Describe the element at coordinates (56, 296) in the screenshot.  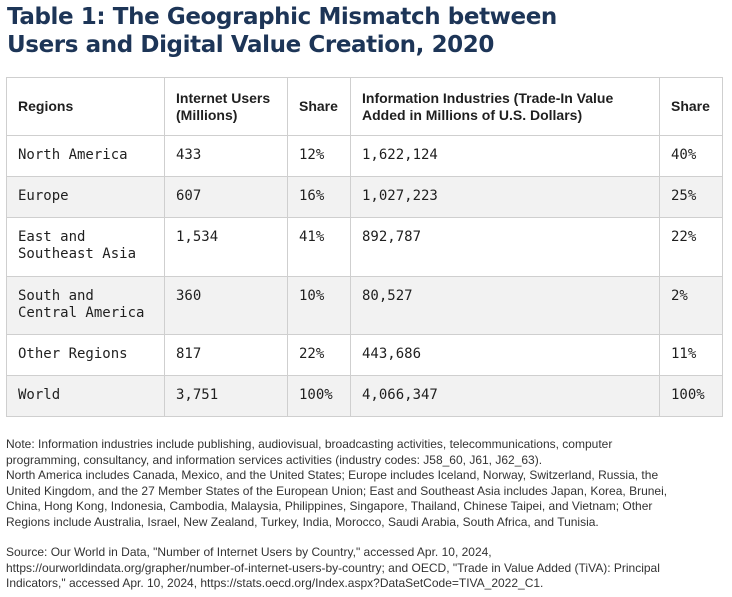
I see `region-name-line-1: South and` at that location.